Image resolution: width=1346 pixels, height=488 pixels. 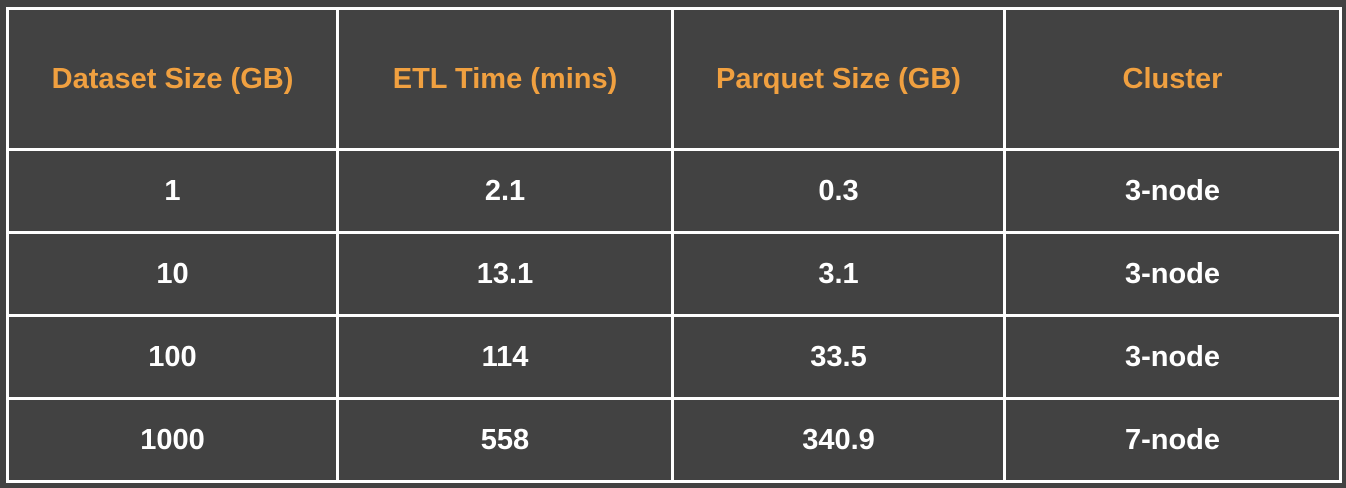 I want to click on cell-parquet-size: 0.3, so click(x=838, y=191).